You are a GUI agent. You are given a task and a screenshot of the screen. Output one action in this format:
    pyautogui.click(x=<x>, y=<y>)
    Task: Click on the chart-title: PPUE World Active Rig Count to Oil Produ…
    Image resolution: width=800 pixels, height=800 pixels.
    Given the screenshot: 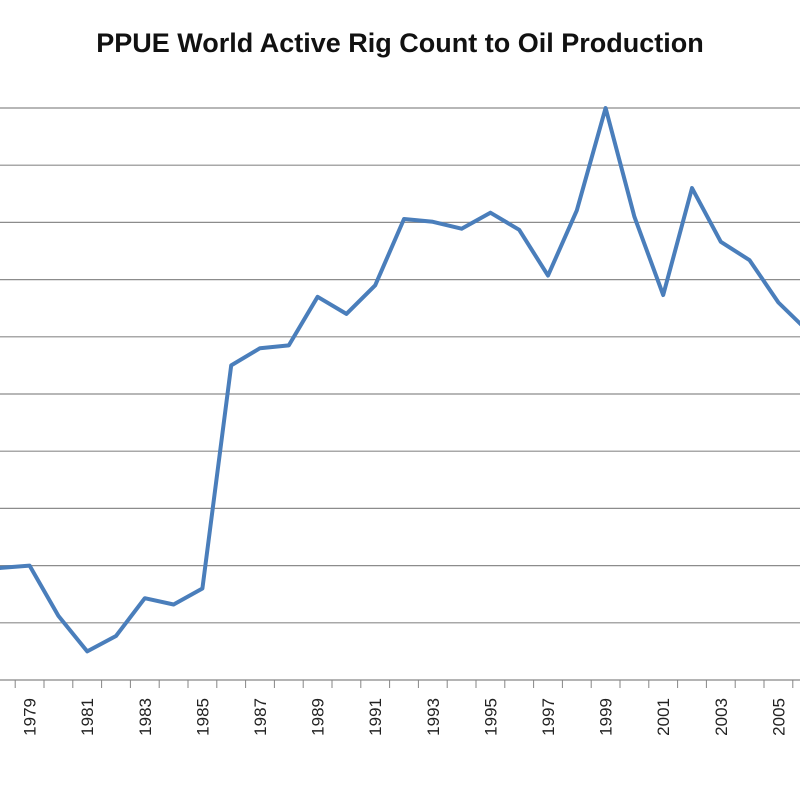 What is the action you would take?
    pyautogui.click(x=400, y=43)
    